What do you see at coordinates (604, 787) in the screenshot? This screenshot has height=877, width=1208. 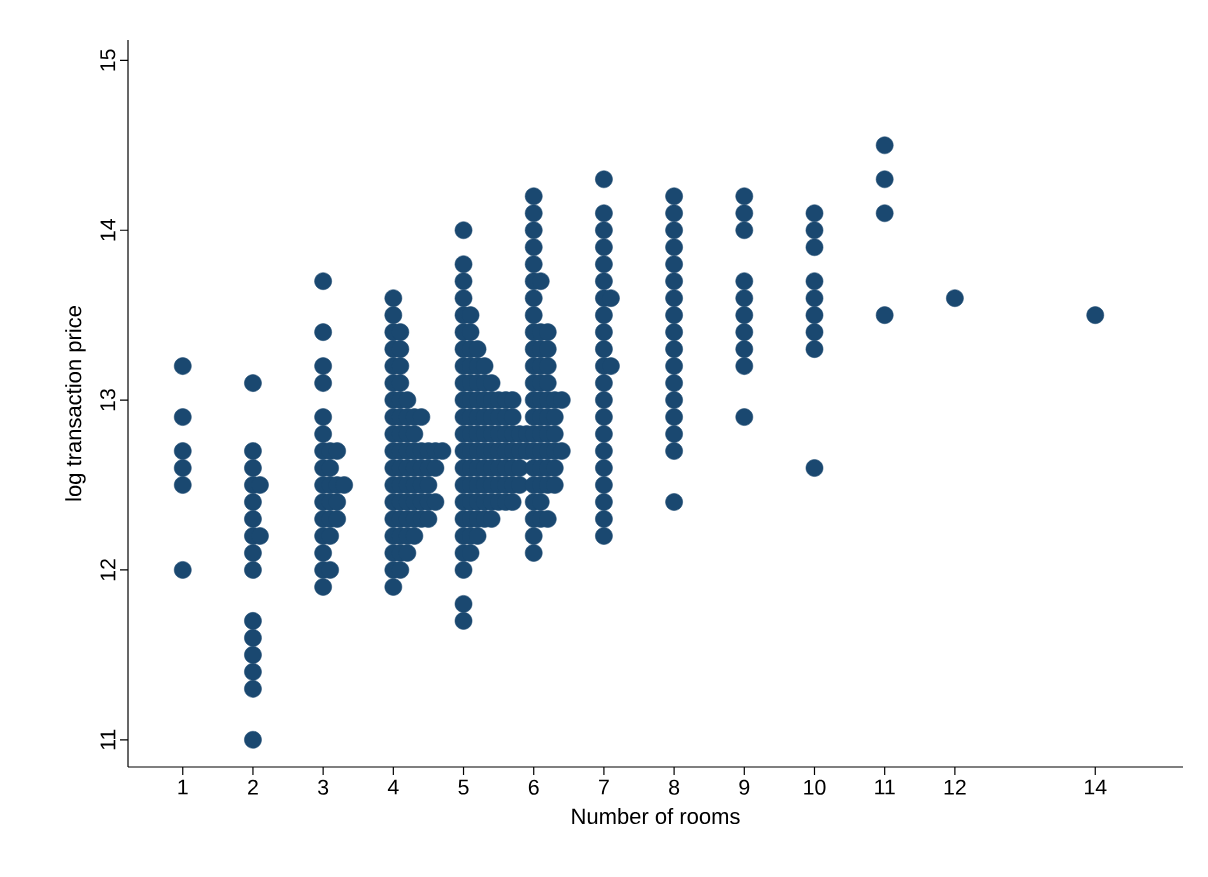 I see `x-tick-label: 7` at bounding box center [604, 787].